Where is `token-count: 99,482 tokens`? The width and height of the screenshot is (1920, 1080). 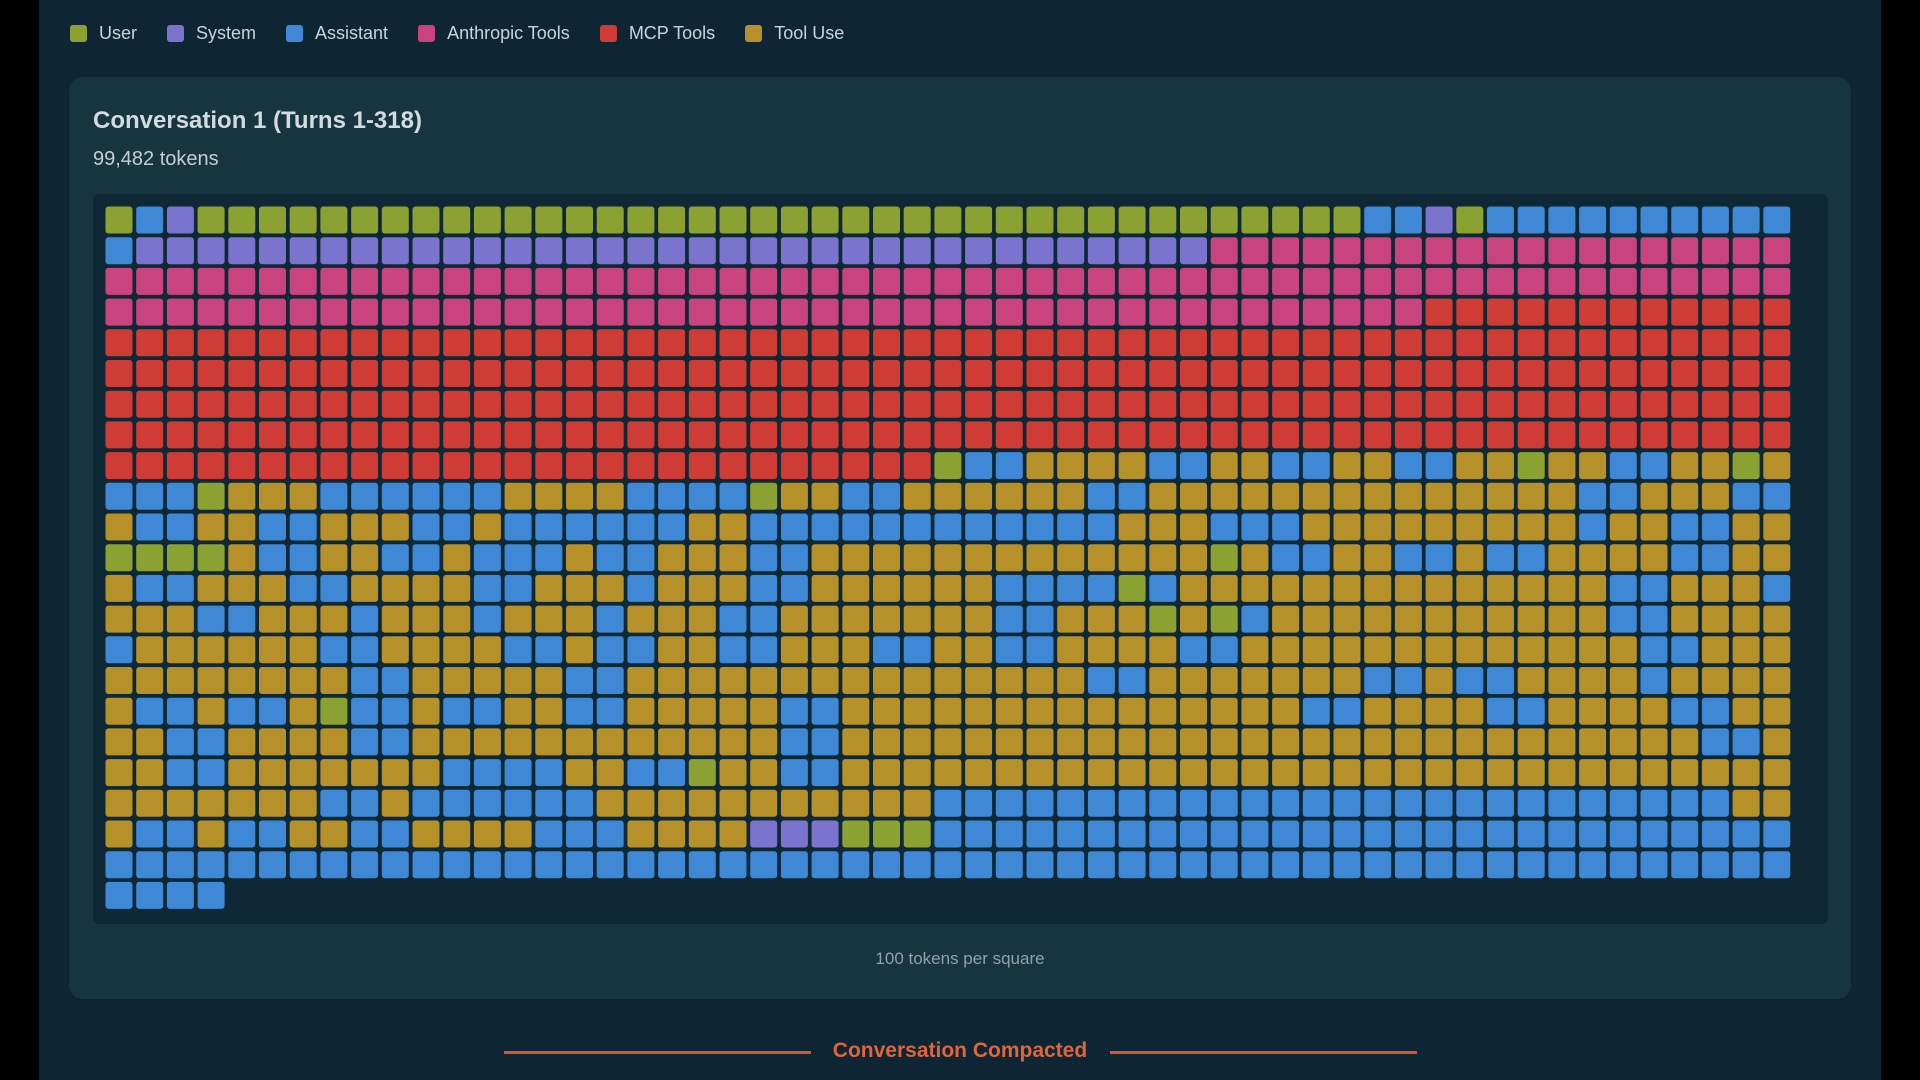 token-count: 99,482 tokens is located at coordinates (156, 159).